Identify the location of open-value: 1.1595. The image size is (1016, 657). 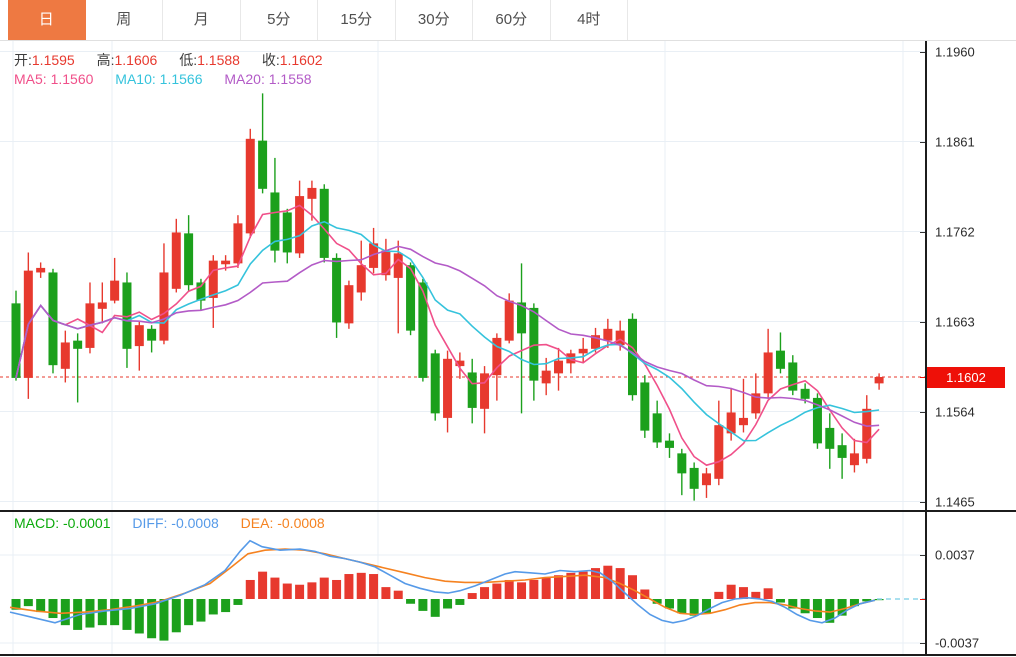
(53, 60).